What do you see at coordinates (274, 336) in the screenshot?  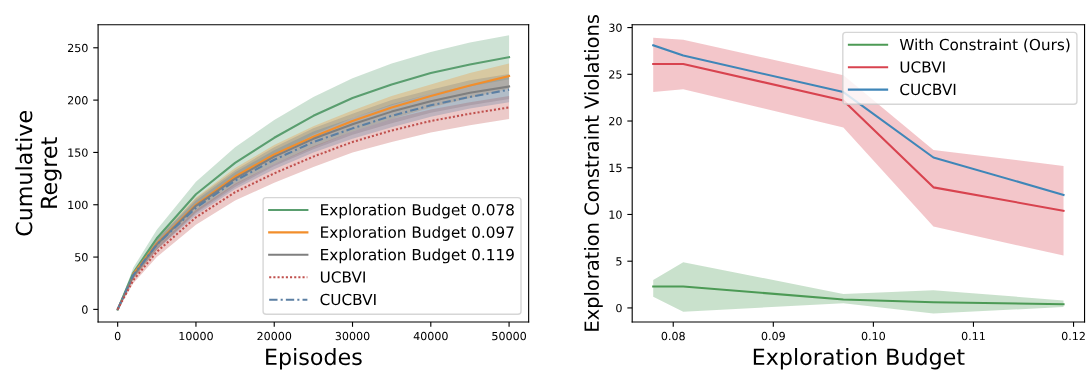 I see `x-tick-label: 20000` at bounding box center [274, 336].